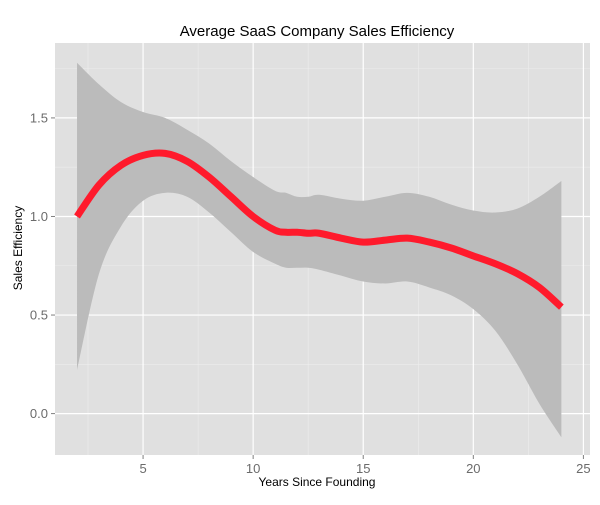  I want to click on y-tick-label: 1.0, so click(39, 216).